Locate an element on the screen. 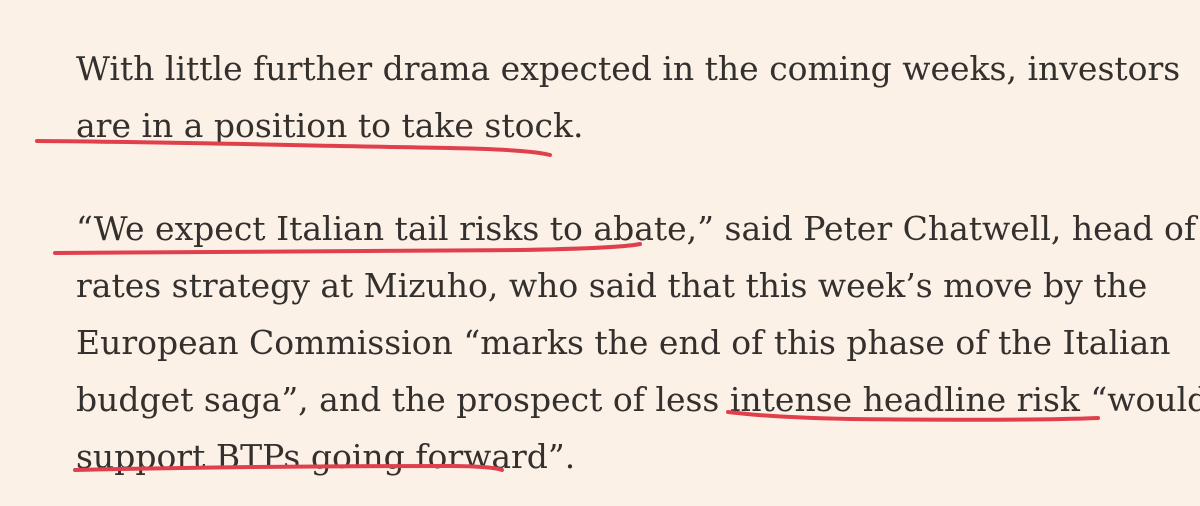 This screenshot has width=1200, height=506. paragraph-line: are in a position to take stock. is located at coordinates (330, 125).